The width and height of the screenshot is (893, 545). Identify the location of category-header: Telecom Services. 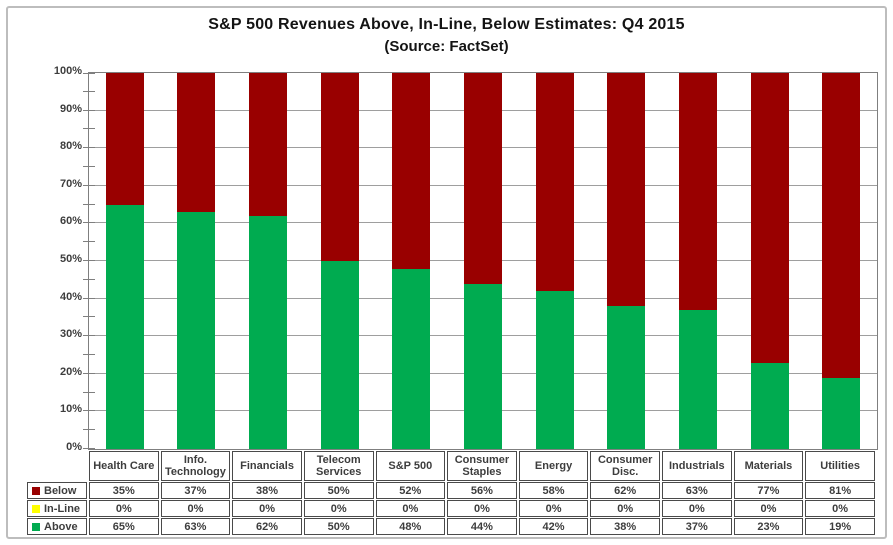
(338, 466).